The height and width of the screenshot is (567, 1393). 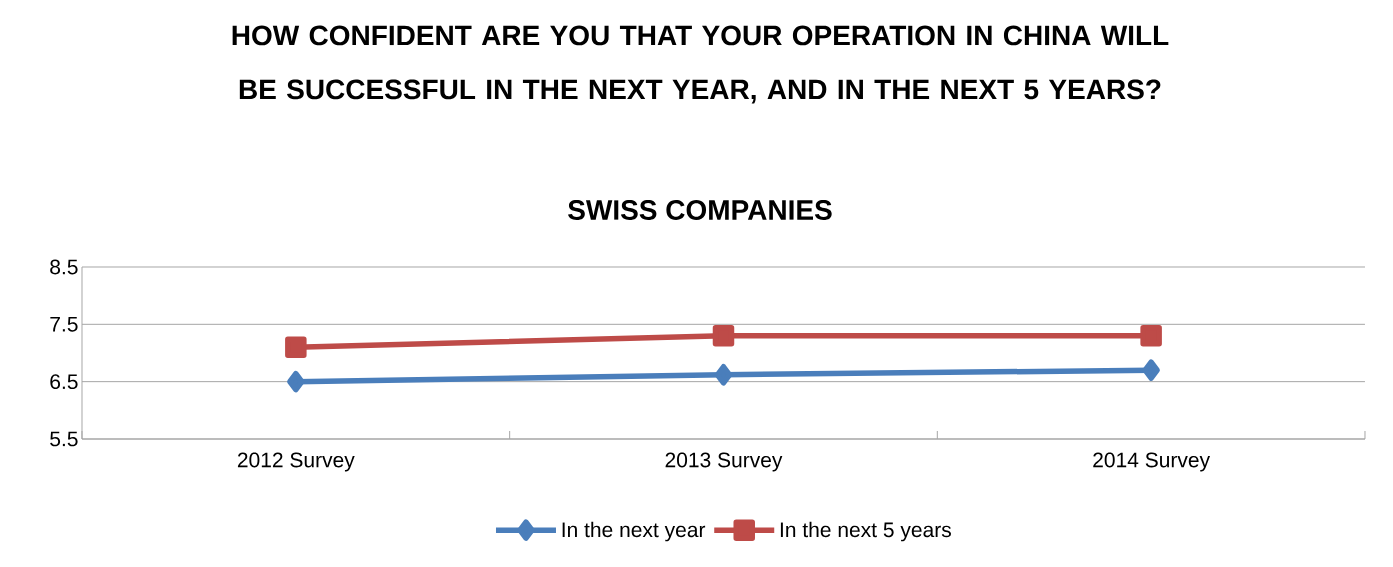 What do you see at coordinates (64, 382) in the screenshot?
I see `y-tick-label: 6.5` at bounding box center [64, 382].